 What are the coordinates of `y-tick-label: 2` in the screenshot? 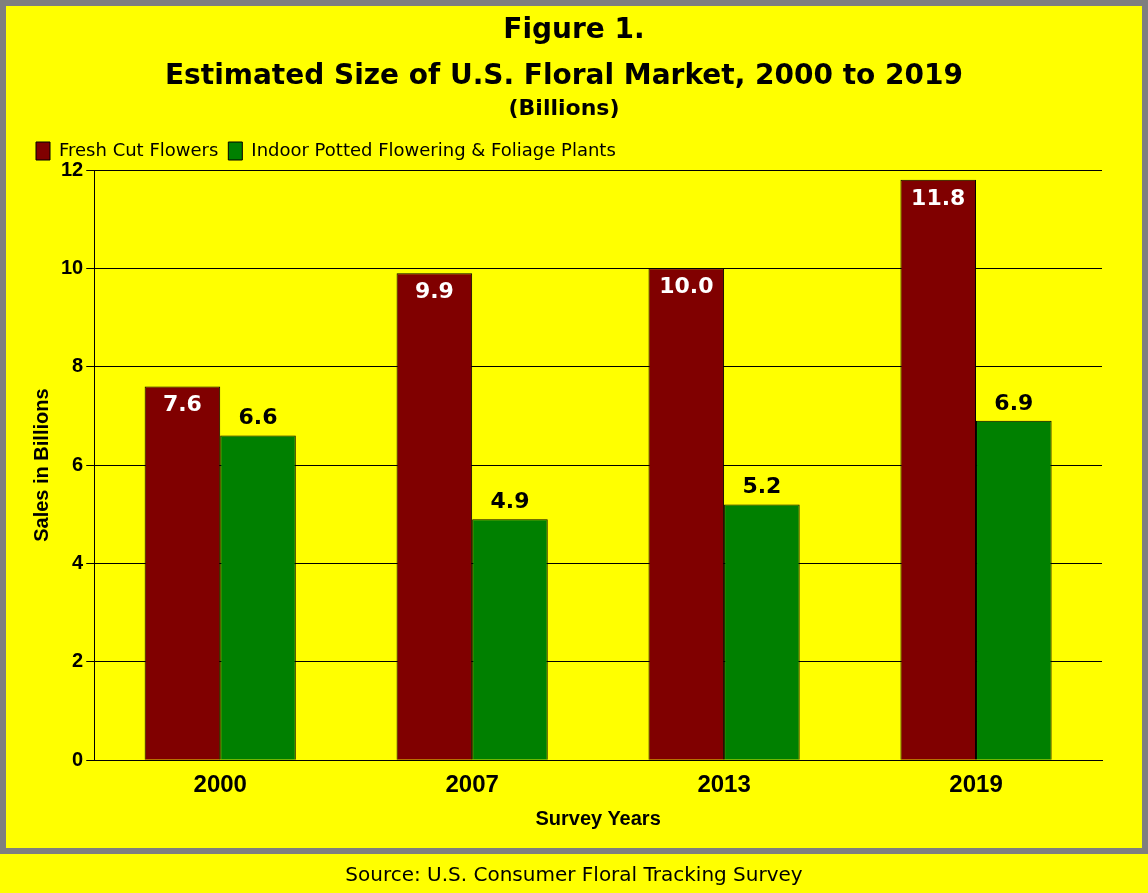 It's located at (78, 660).